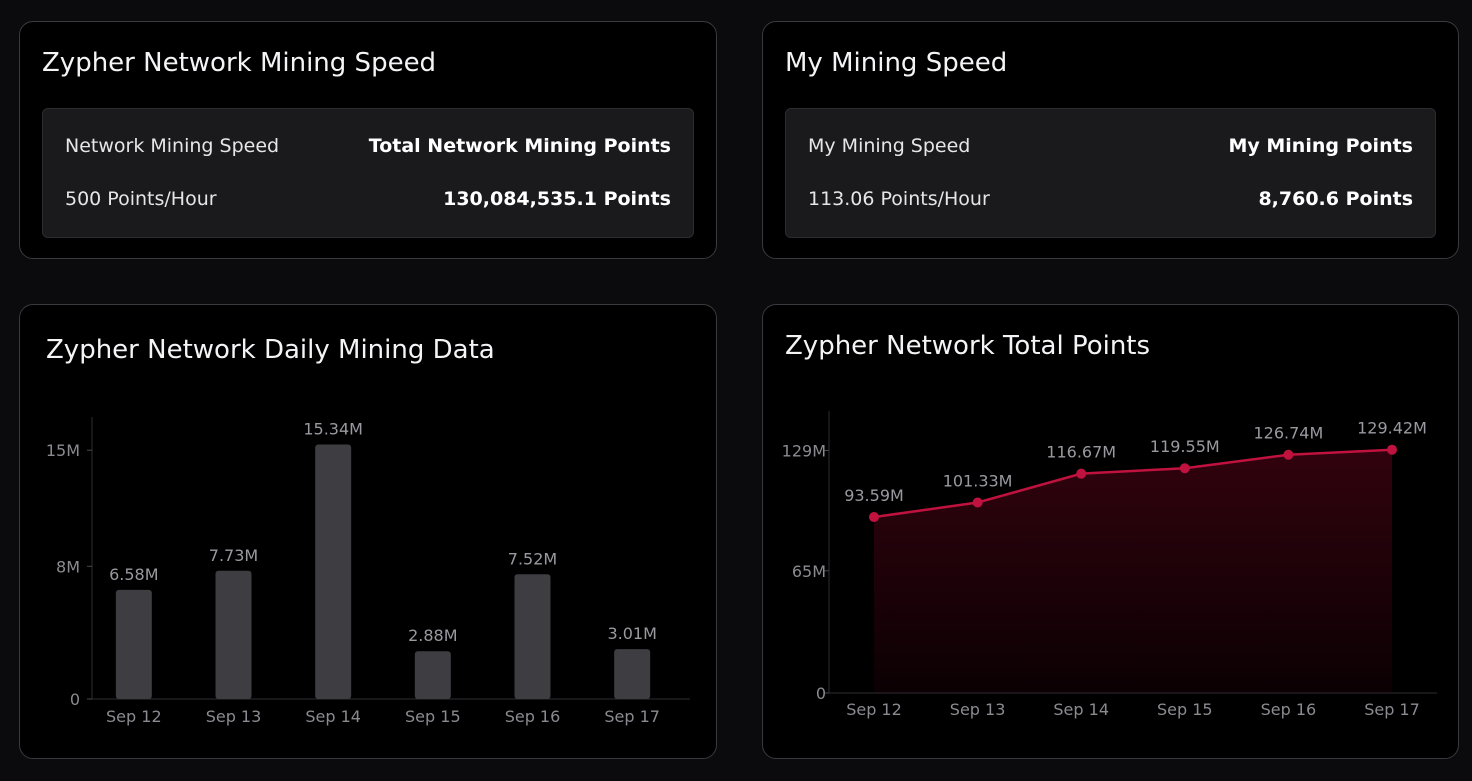 This screenshot has height=781, width=1472. What do you see at coordinates (889, 146) in the screenshot?
I see `my-speed-label: My Mining Speed` at bounding box center [889, 146].